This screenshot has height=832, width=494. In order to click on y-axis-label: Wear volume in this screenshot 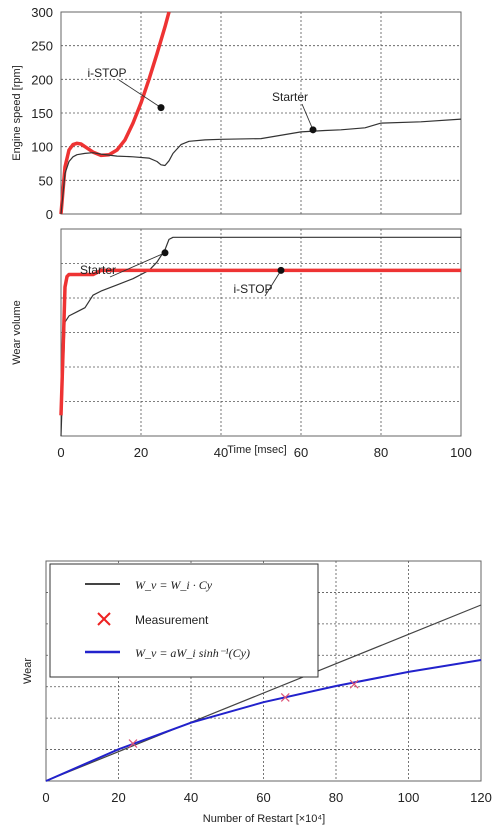, I will do `click(17, 332)`.